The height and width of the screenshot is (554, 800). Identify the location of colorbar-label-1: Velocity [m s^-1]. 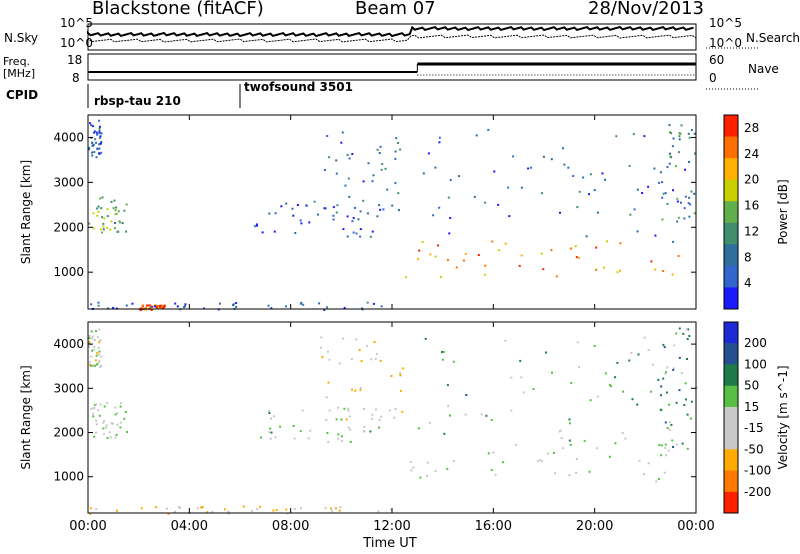
(783, 417).